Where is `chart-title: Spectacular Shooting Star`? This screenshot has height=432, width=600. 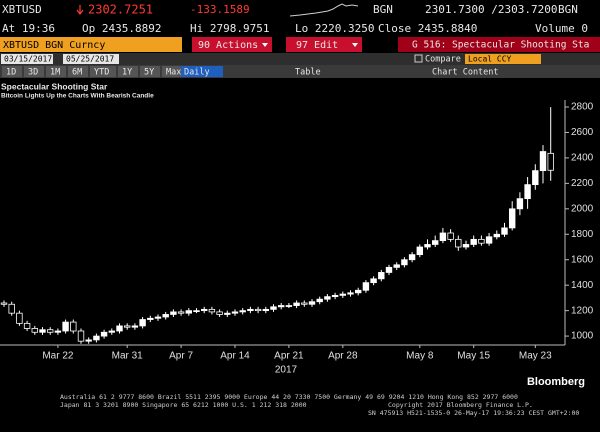
chart-title: Spectacular Shooting Star is located at coordinates (54, 86).